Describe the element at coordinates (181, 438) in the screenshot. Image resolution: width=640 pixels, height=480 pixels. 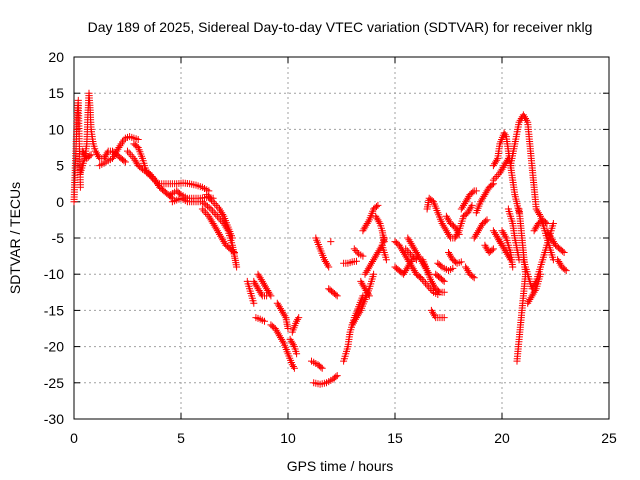
I see `x-tick-label: 5` at that location.